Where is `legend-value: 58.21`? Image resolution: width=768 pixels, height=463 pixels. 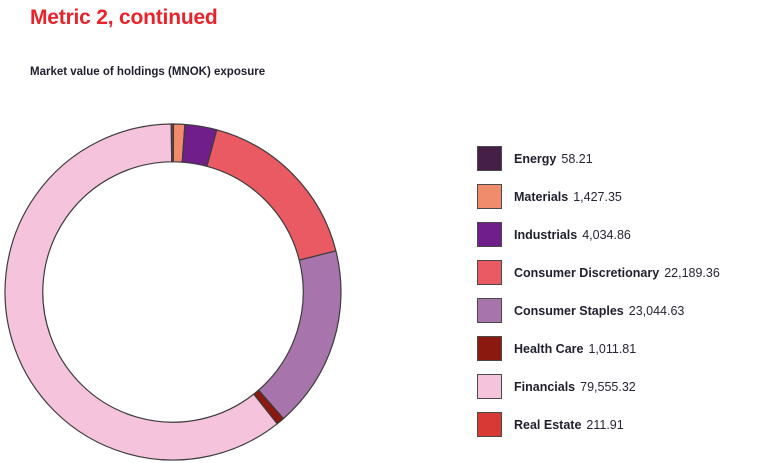
legend-value: 58.21 is located at coordinates (577, 158).